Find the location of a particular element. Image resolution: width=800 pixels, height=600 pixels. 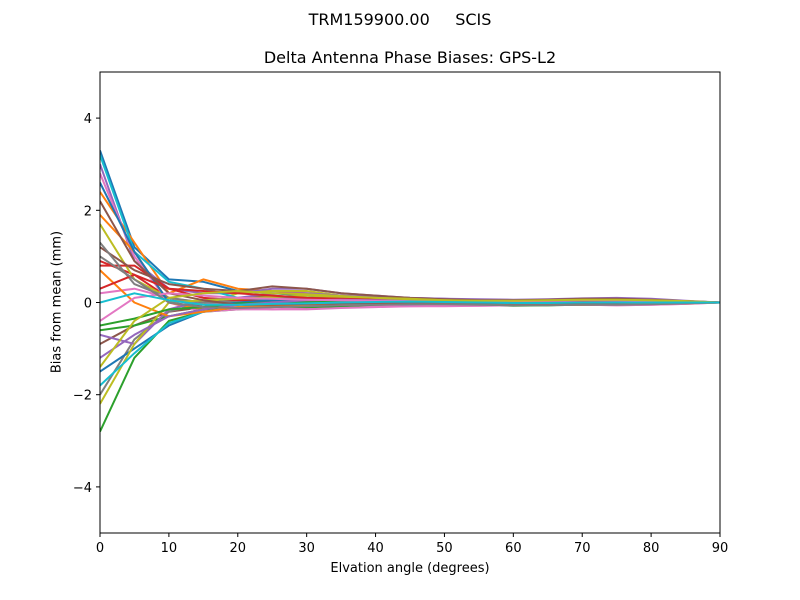

figure-suptitle: TRM159900.00 SCIS is located at coordinates (400, 19).